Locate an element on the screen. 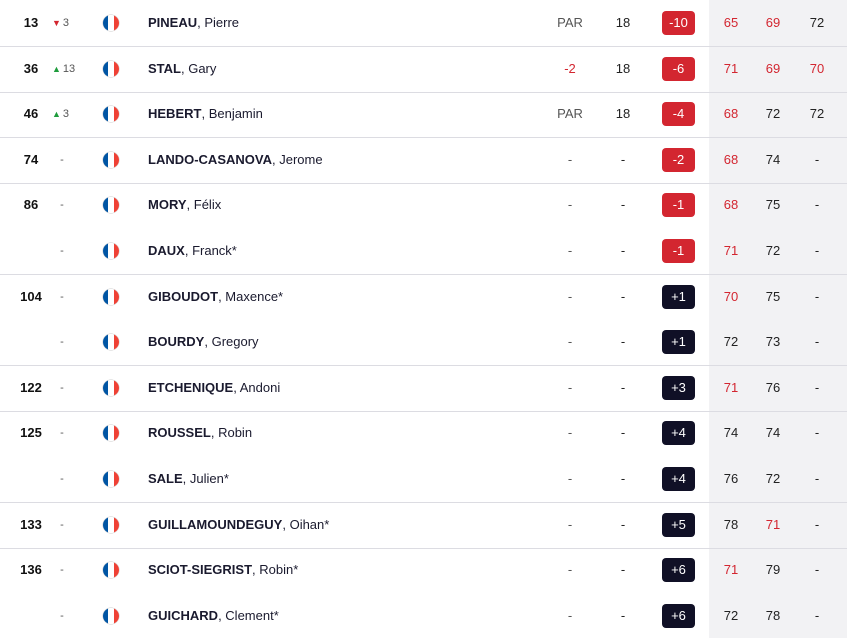  player-last-name: SALE is located at coordinates (165, 478).